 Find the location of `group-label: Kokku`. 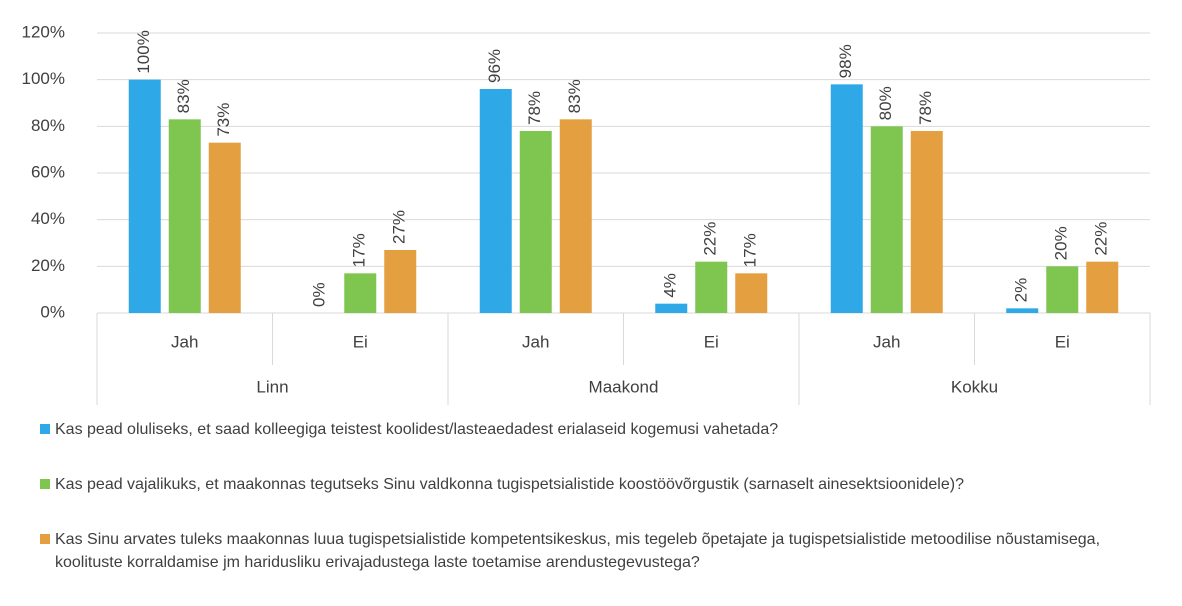

group-label: Kokku is located at coordinates (974, 386).